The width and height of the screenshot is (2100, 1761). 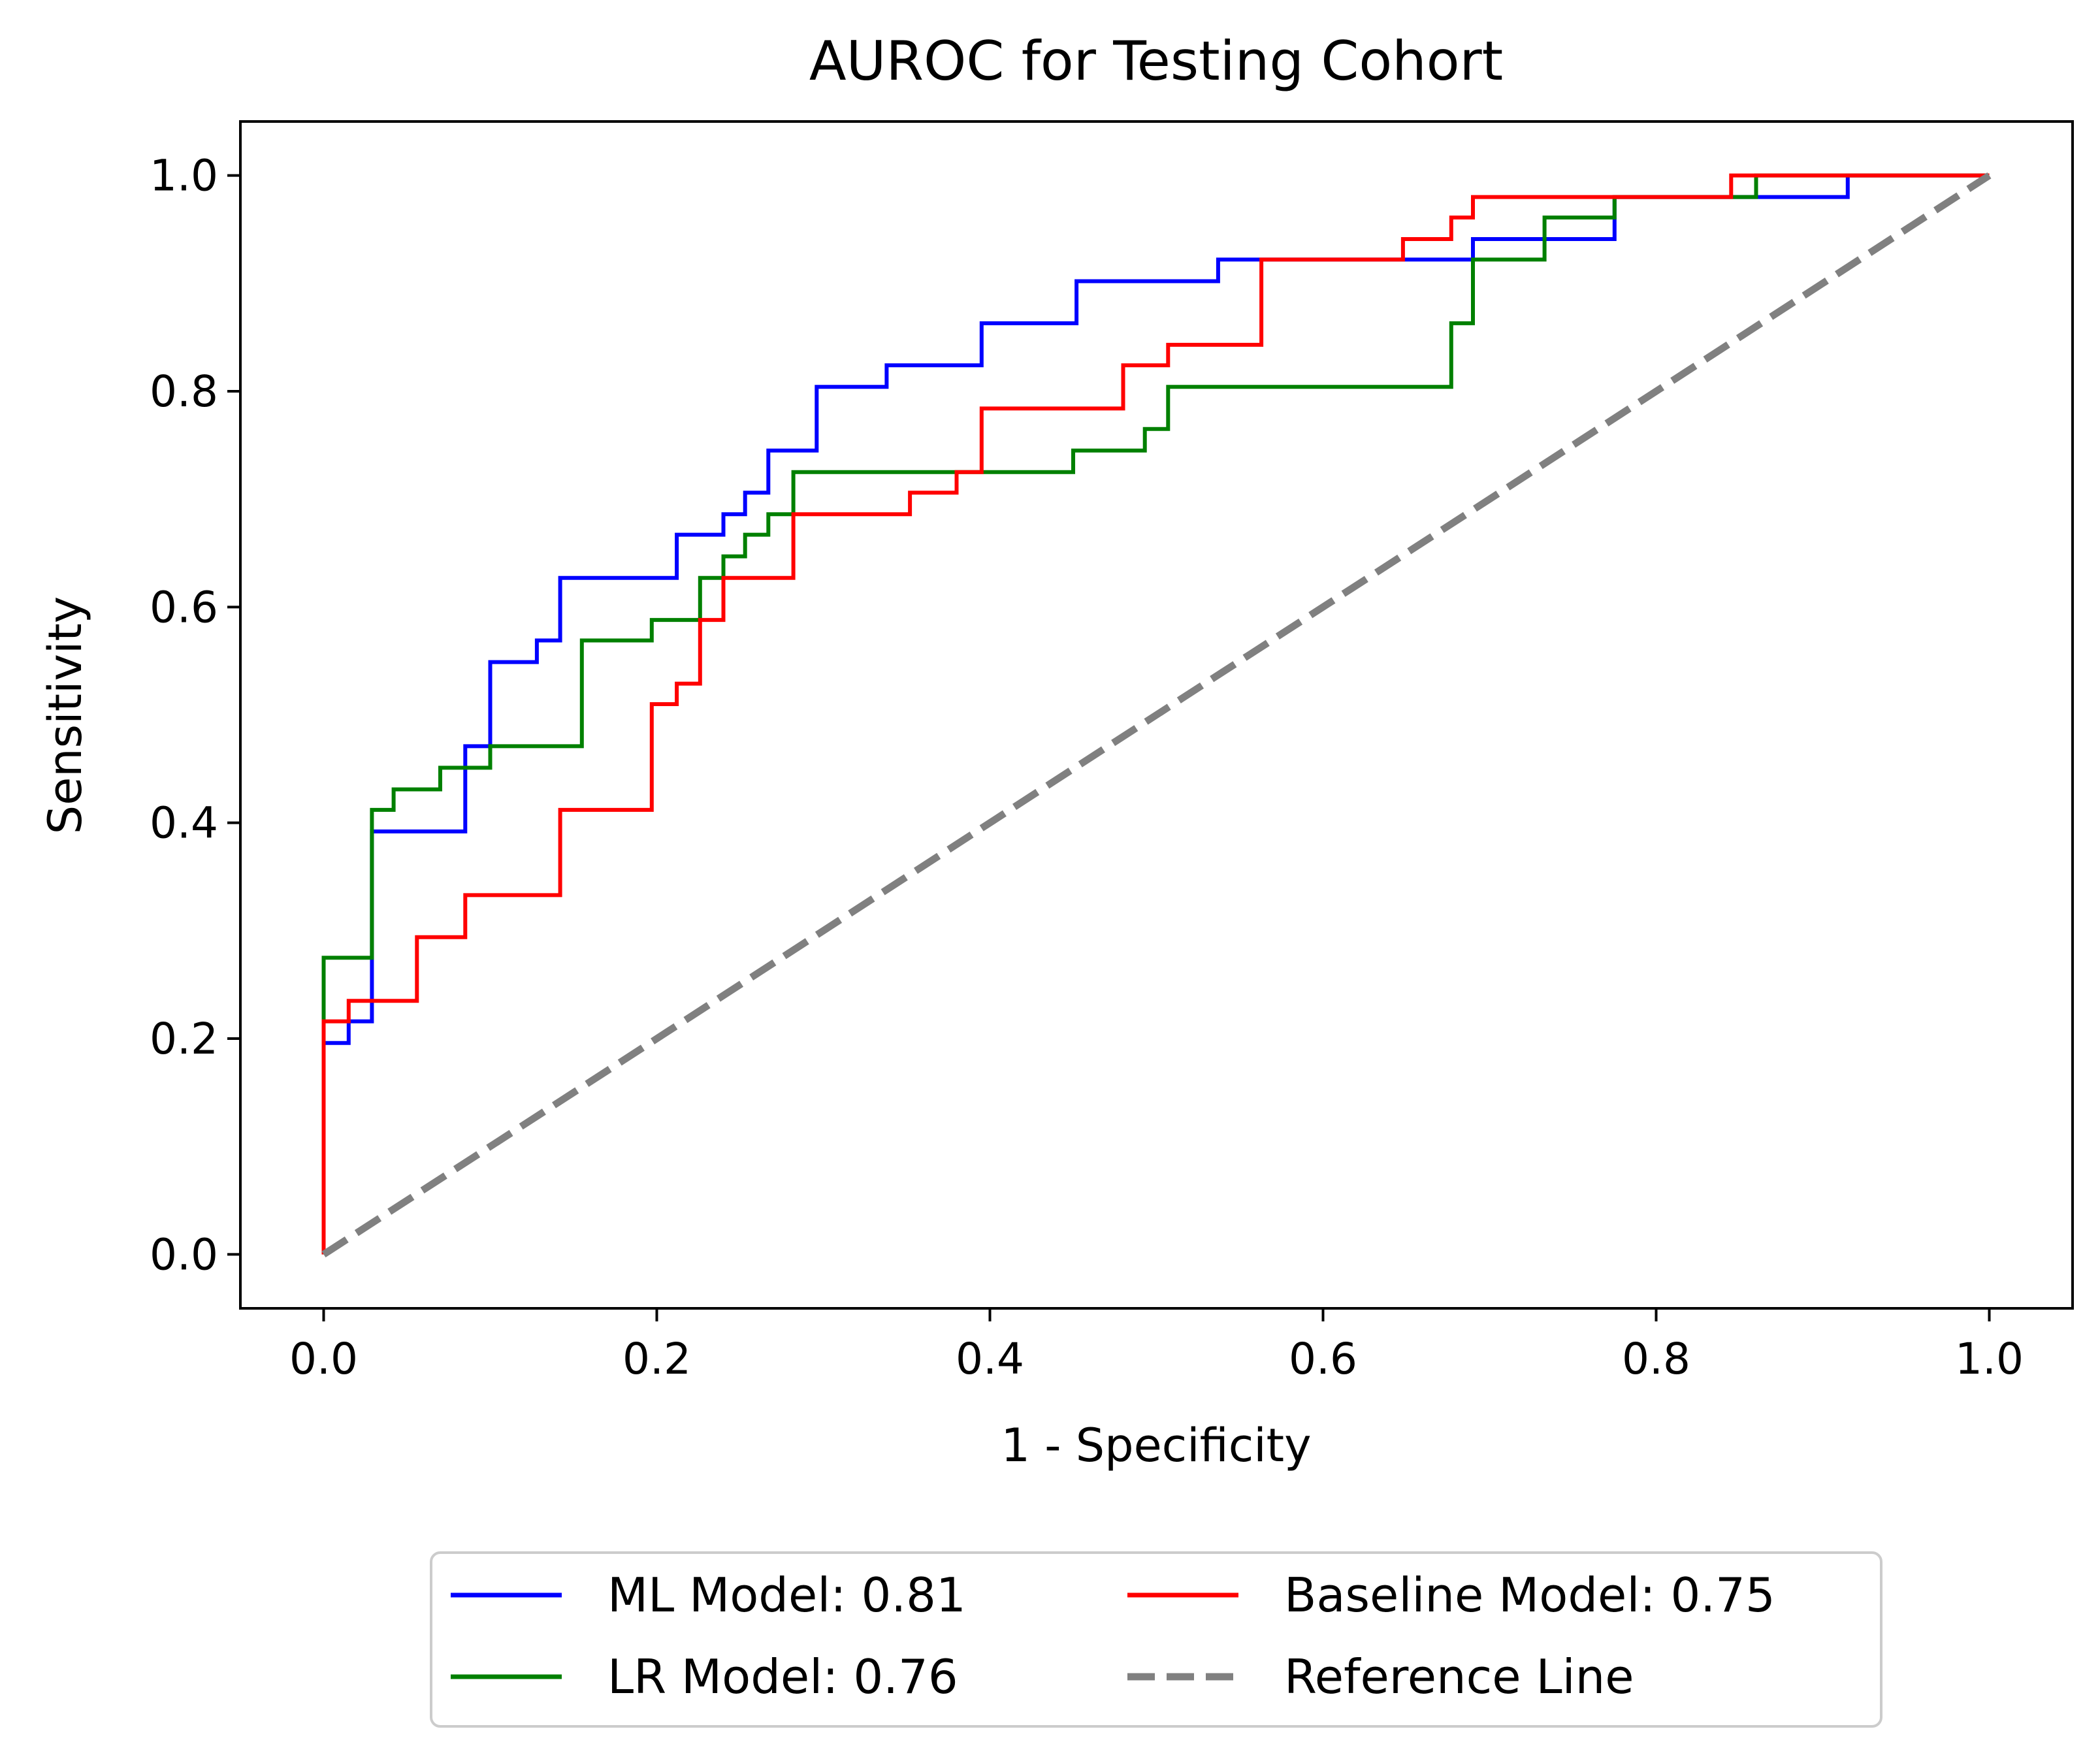 What do you see at coordinates (65, 715) in the screenshot?
I see `y-axis-label: Sensitivity` at bounding box center [65, 715].